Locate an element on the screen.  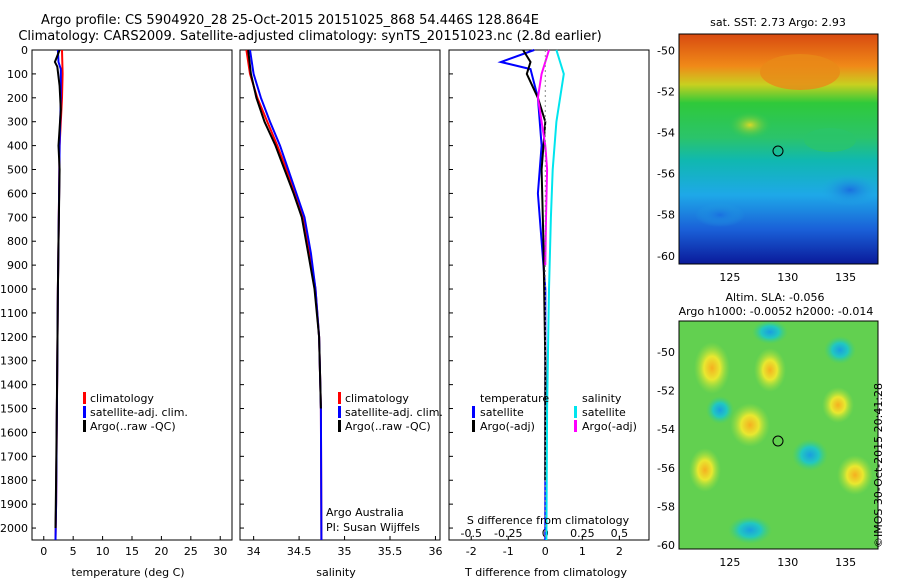
y-tick-label: 1300 is located at coordinates (14, 361).